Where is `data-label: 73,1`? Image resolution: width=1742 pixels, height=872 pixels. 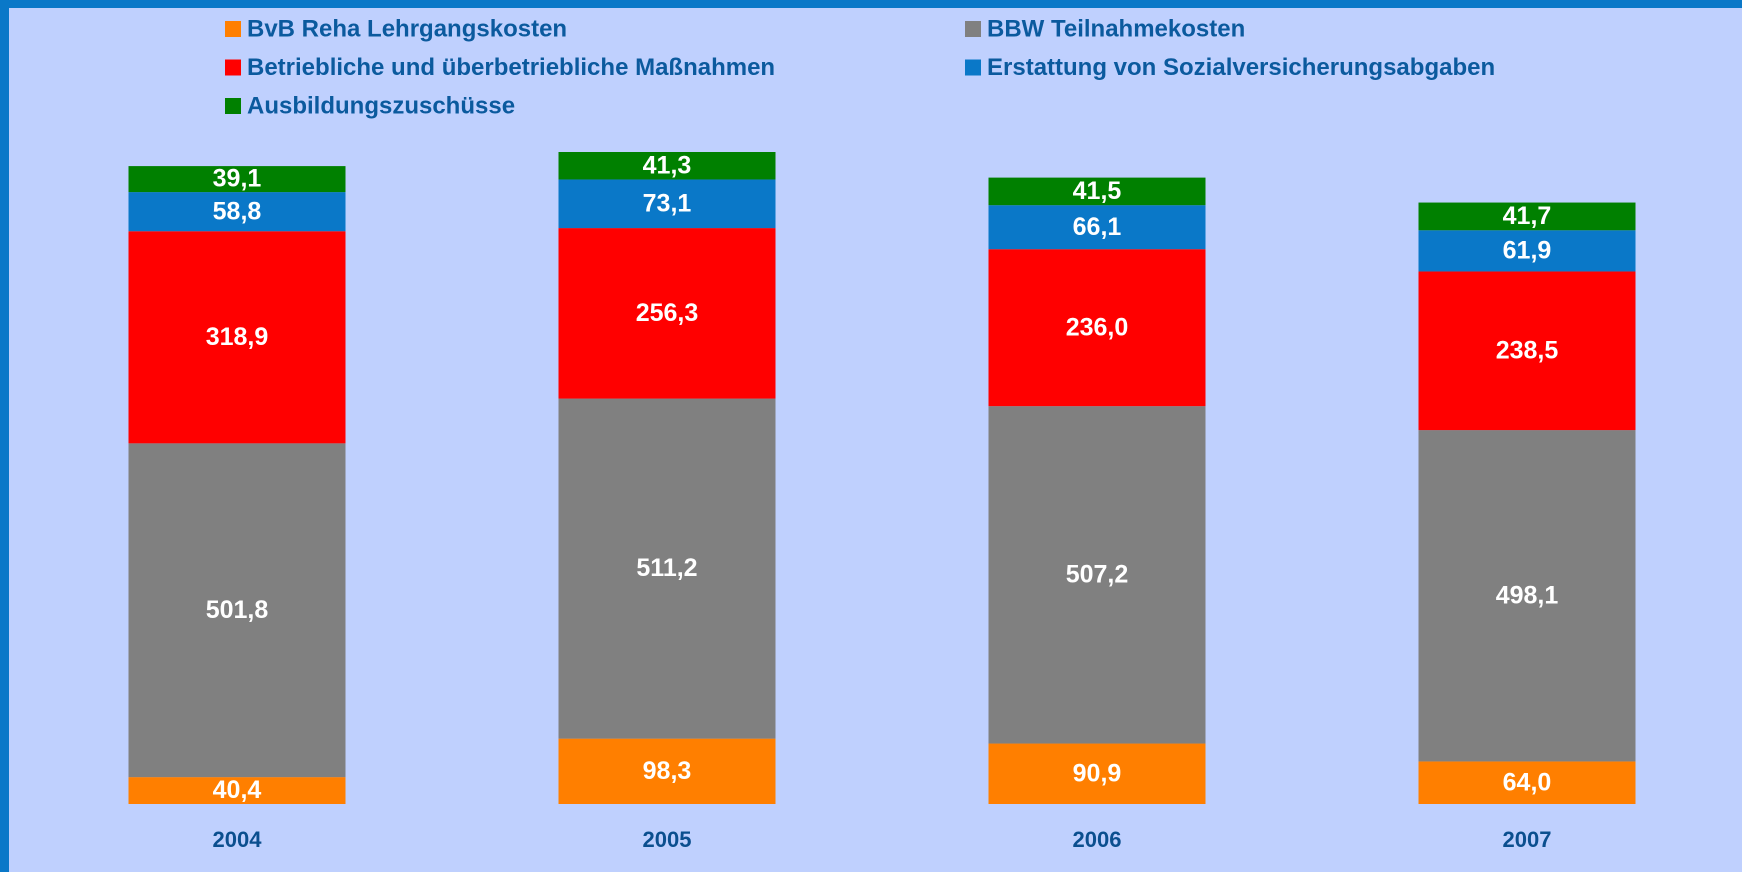
data-label: 73,1 is located at coordinates (667, 203).